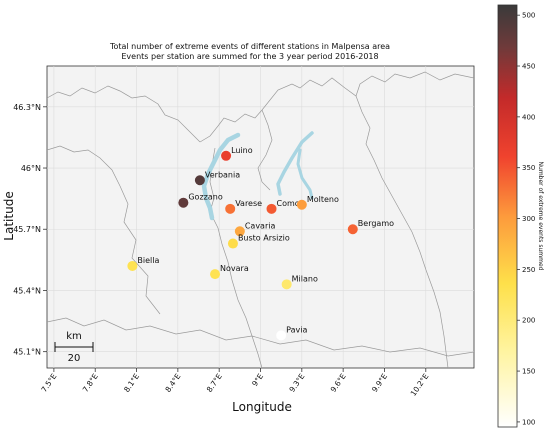 The image size is (550, 436). I want to click on station-label: Cavaria, so click(260, 225).